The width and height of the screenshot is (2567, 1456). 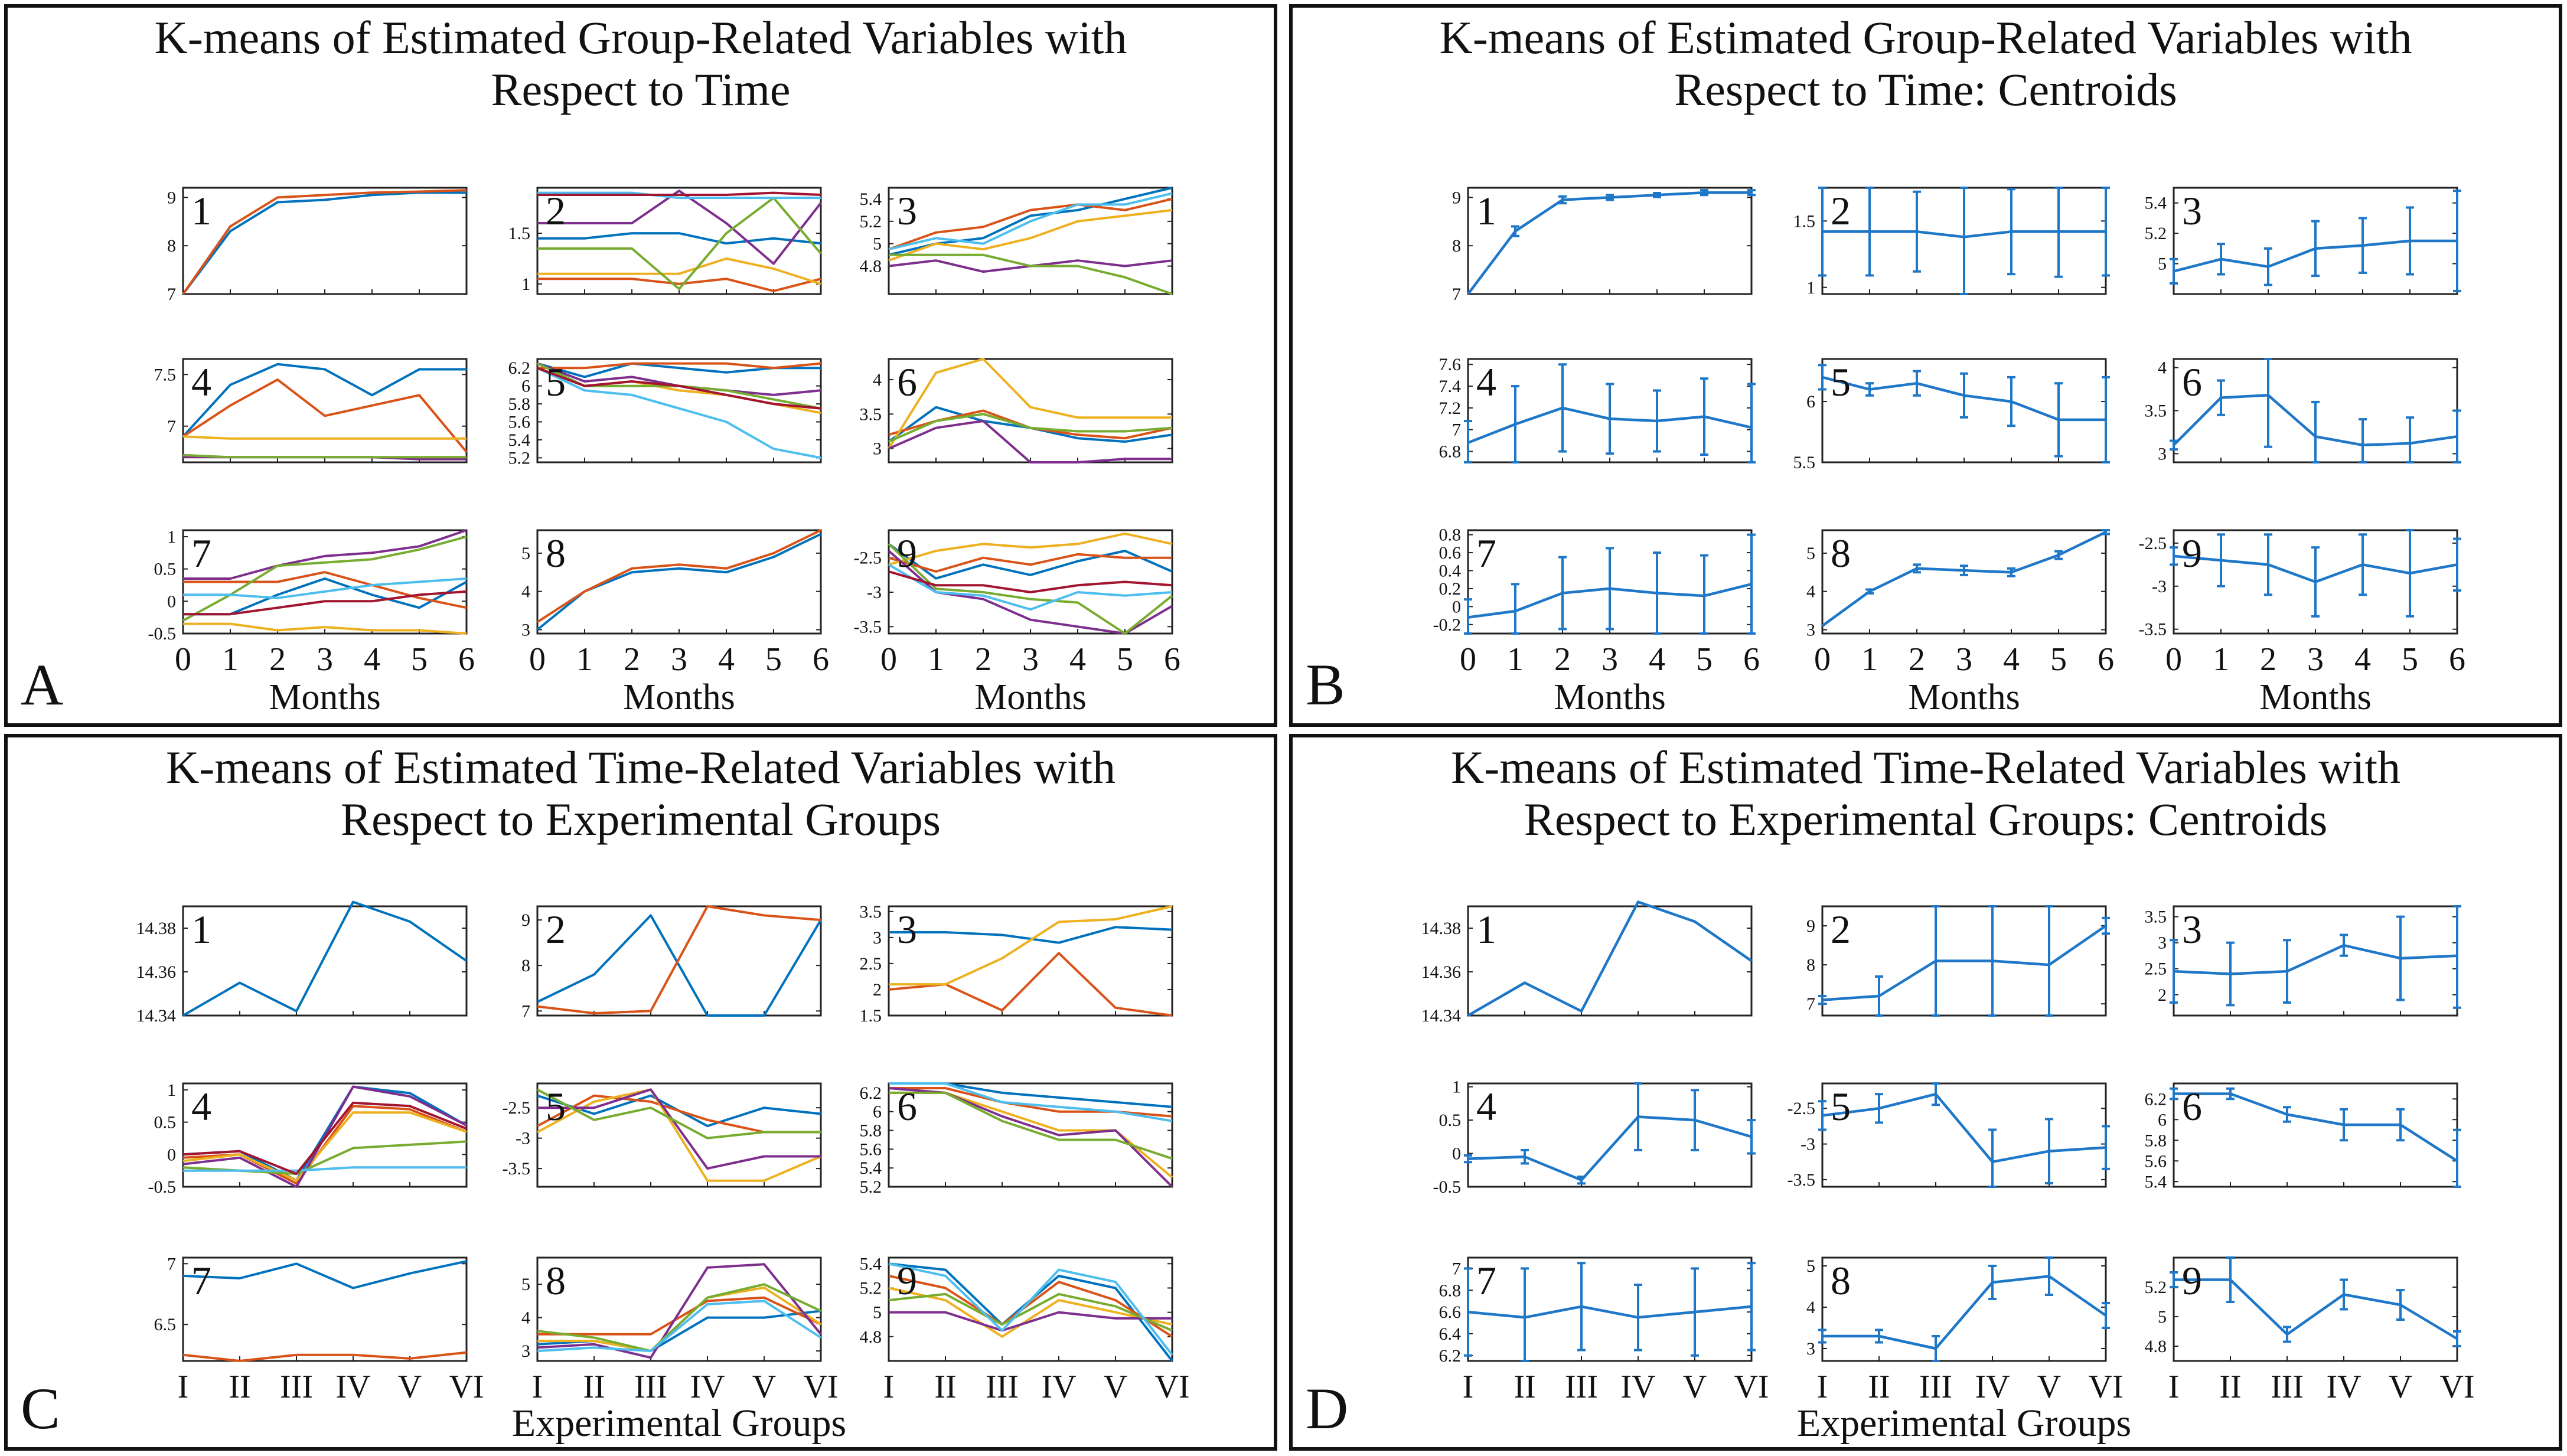 I want to click on y-tick-label: 9, so click(x=1456, y=197).